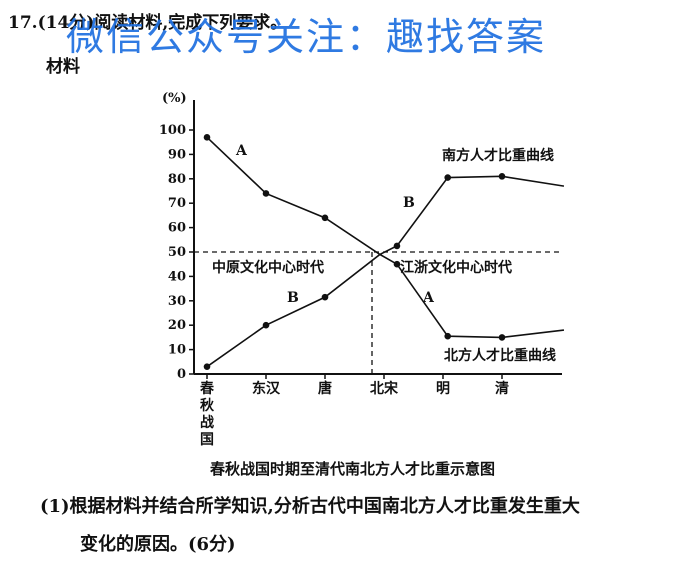 This screenshot has height=562, width=700. Describe the element at coordinates (177, 179) in the screenshot. I see `y-tick-label: 80` at that location.